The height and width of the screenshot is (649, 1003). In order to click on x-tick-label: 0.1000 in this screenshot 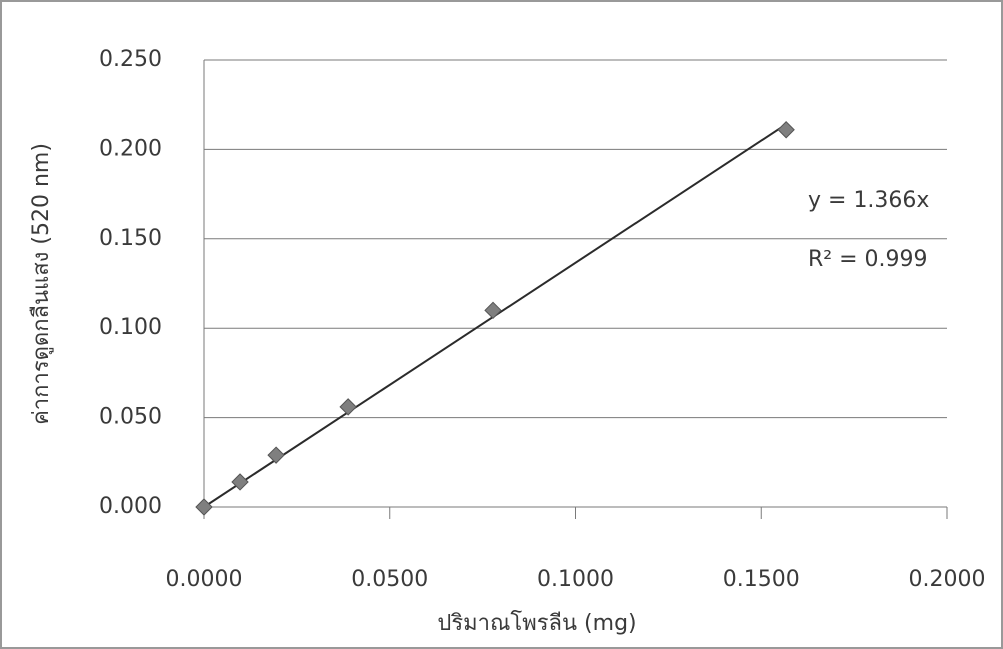, I will do `click(575, 579)`.